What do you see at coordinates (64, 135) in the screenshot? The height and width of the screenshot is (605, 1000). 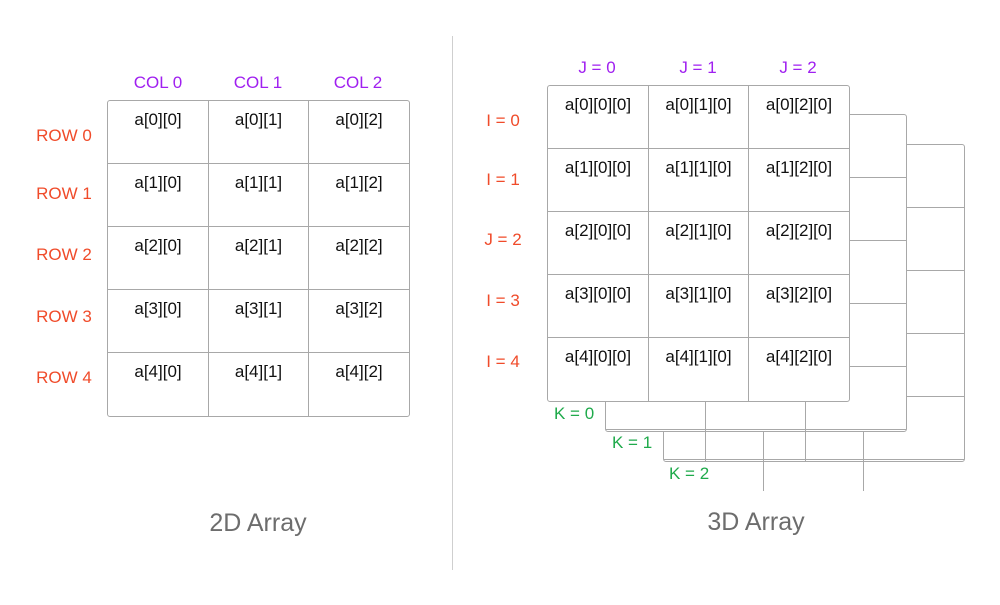 I see `row-label-0: ROW 0` at bounding box center [64, 135].